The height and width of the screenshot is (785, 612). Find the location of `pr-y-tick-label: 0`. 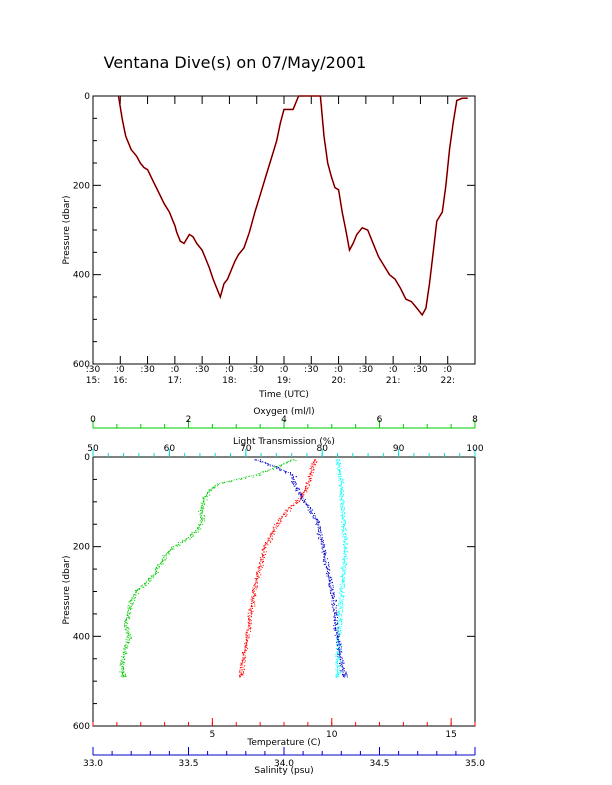

pr-y-tick-label: 0 is located at coordinates (87, 458).